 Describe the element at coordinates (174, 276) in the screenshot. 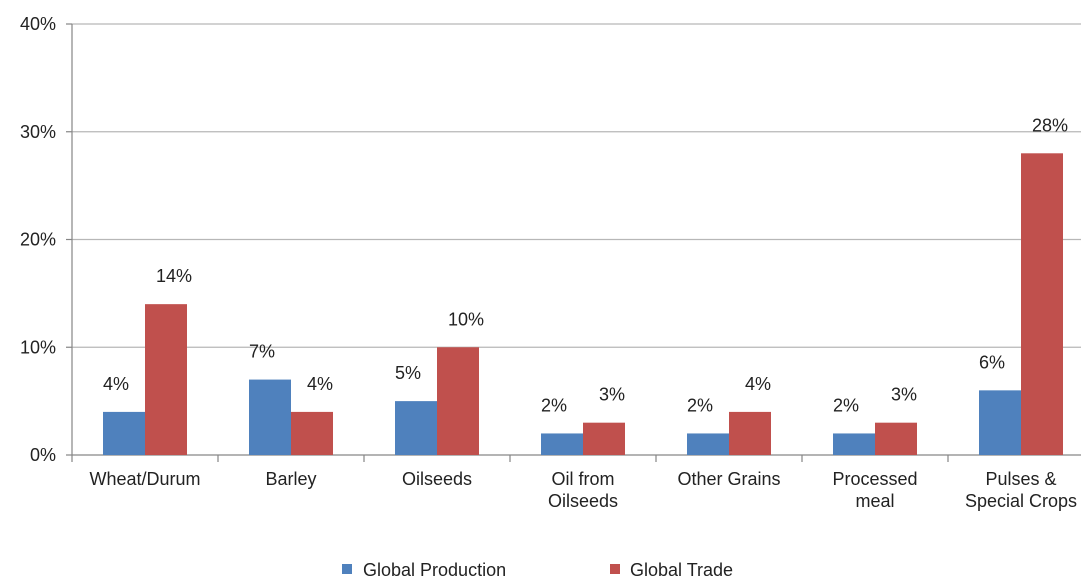

I see `data-label-1-0: 14%` at that location.